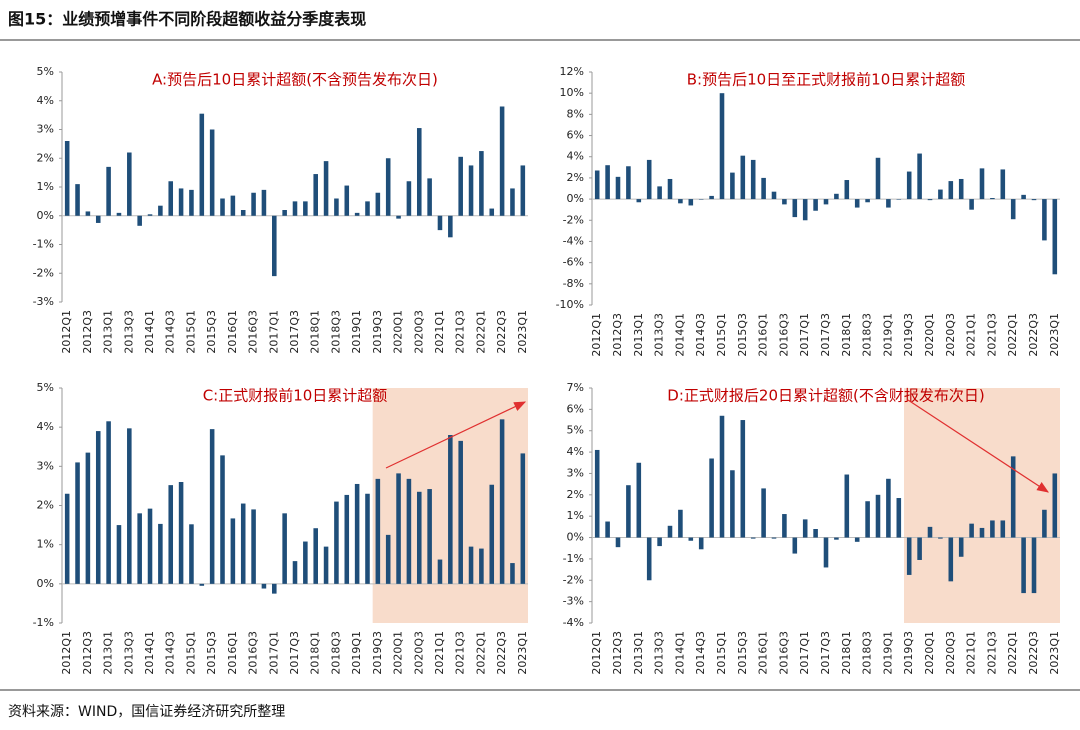 Image resolution: width=1080 pixels, height=730 pixels. I want to click on y-tick-label: 10%, so click(572, 92).